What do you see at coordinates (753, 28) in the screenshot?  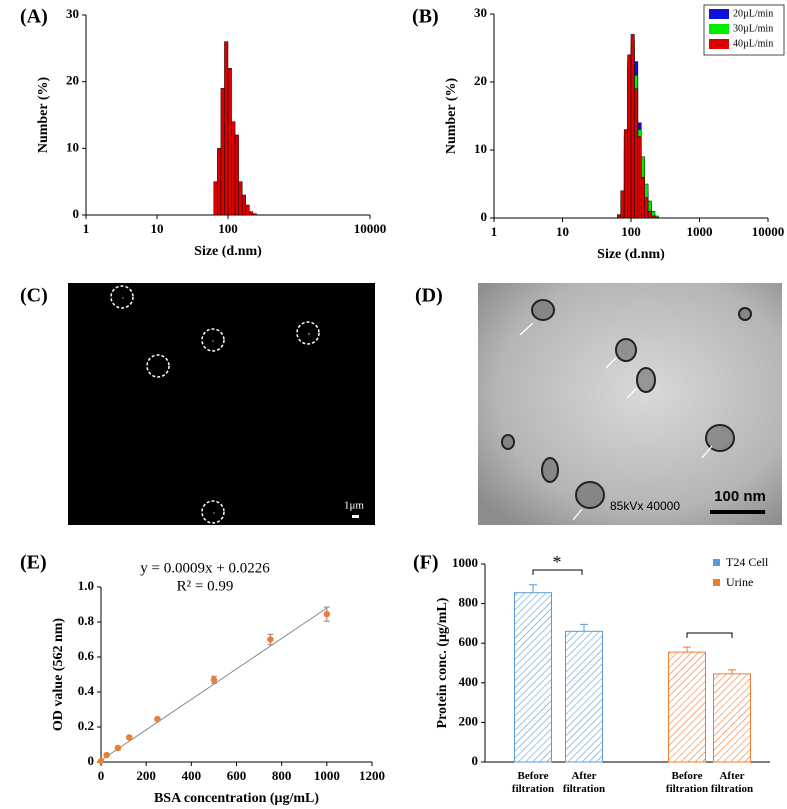 I see `legend-label: 30µL/min` at bounding box center [753, 28].